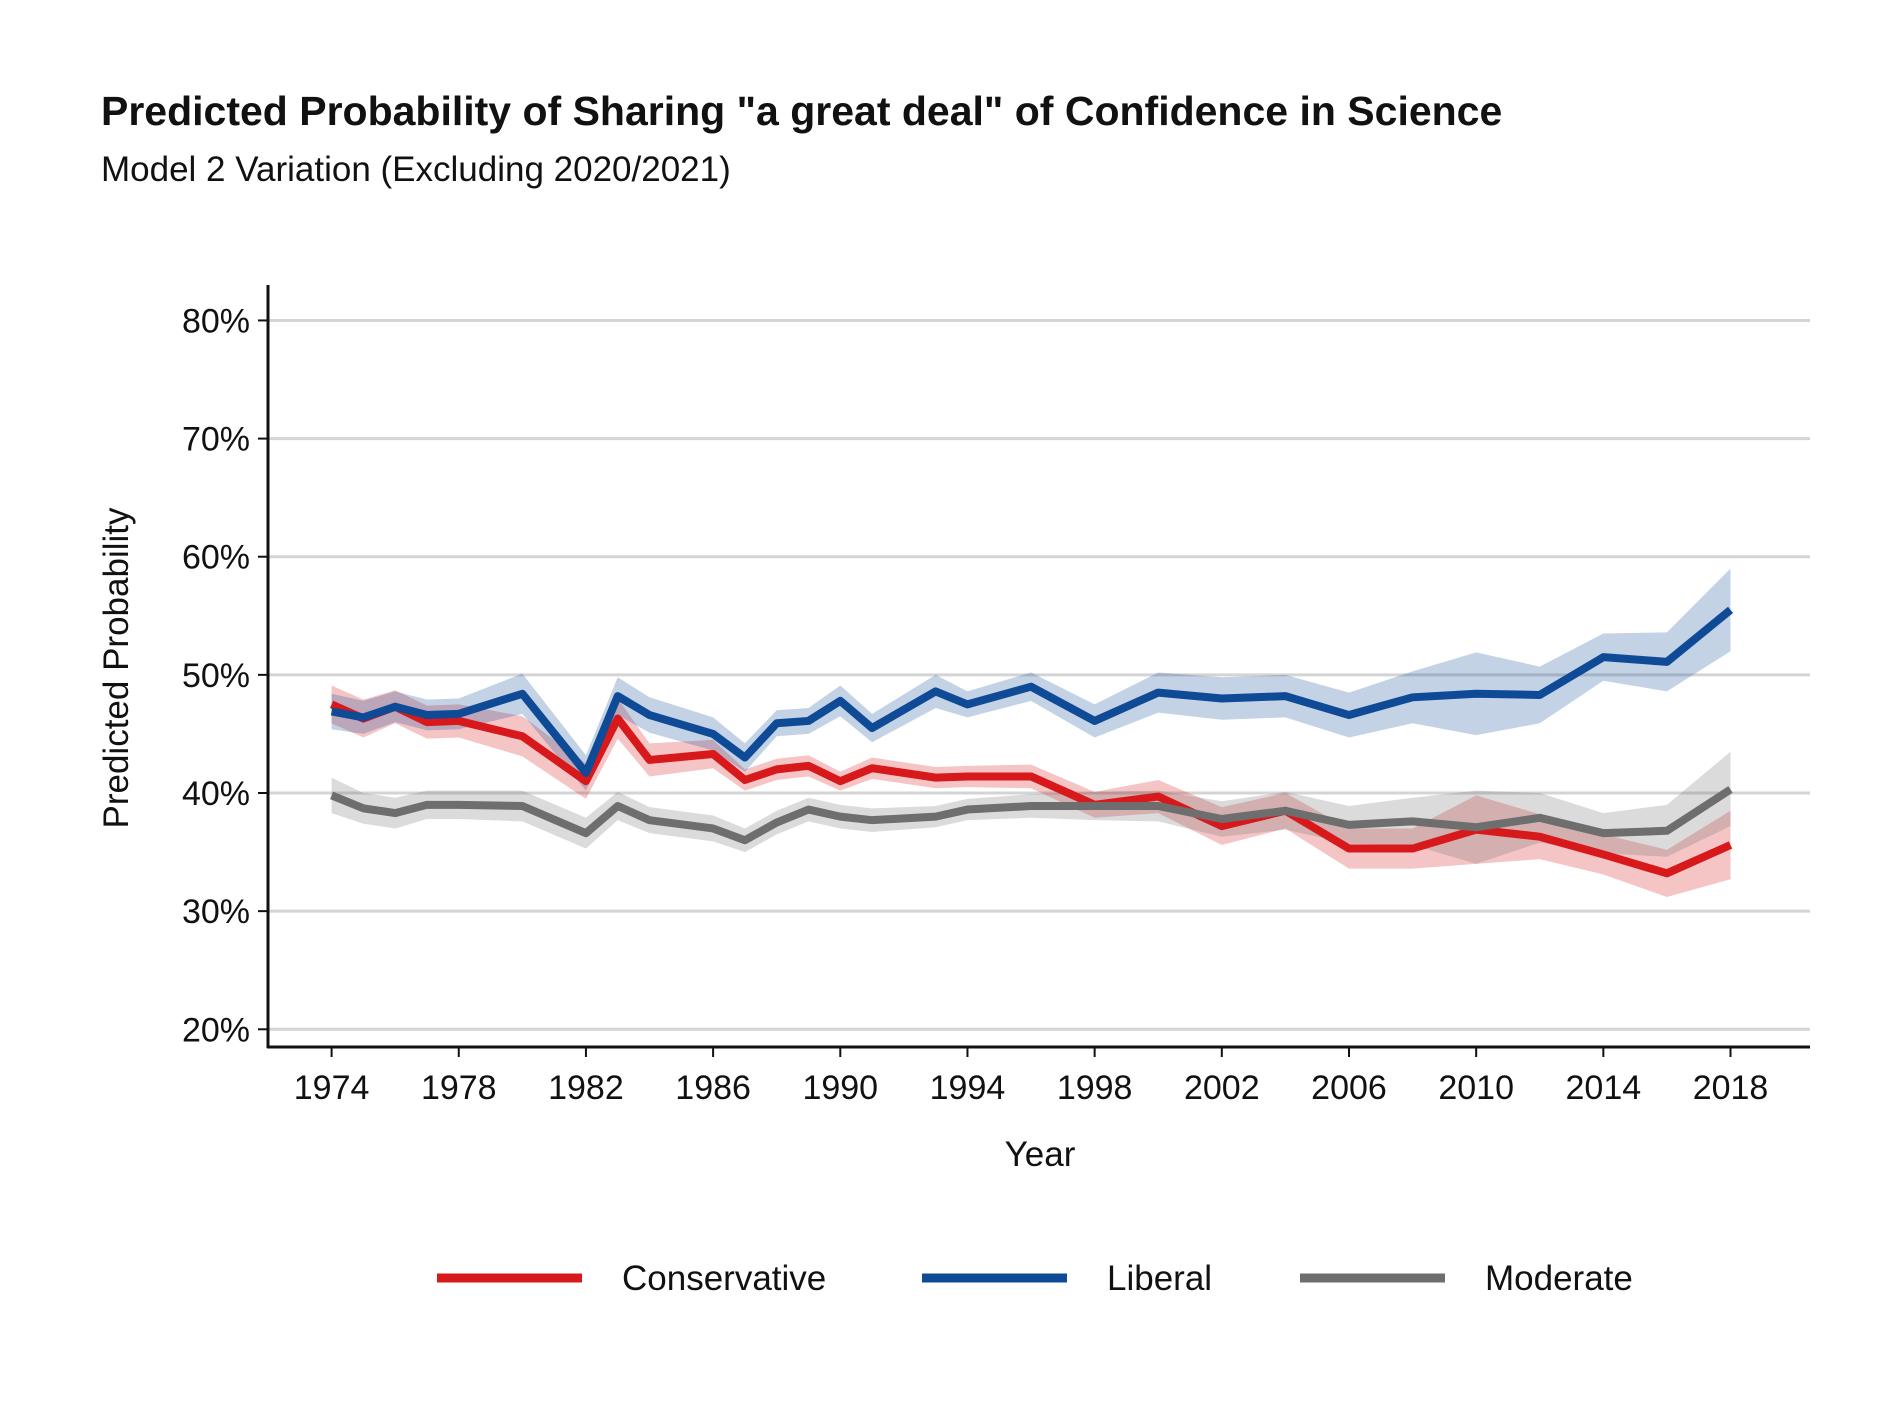  Describe the element at coordinates (1032, 691) in the screenshot. I see `line-liberal` at that location.